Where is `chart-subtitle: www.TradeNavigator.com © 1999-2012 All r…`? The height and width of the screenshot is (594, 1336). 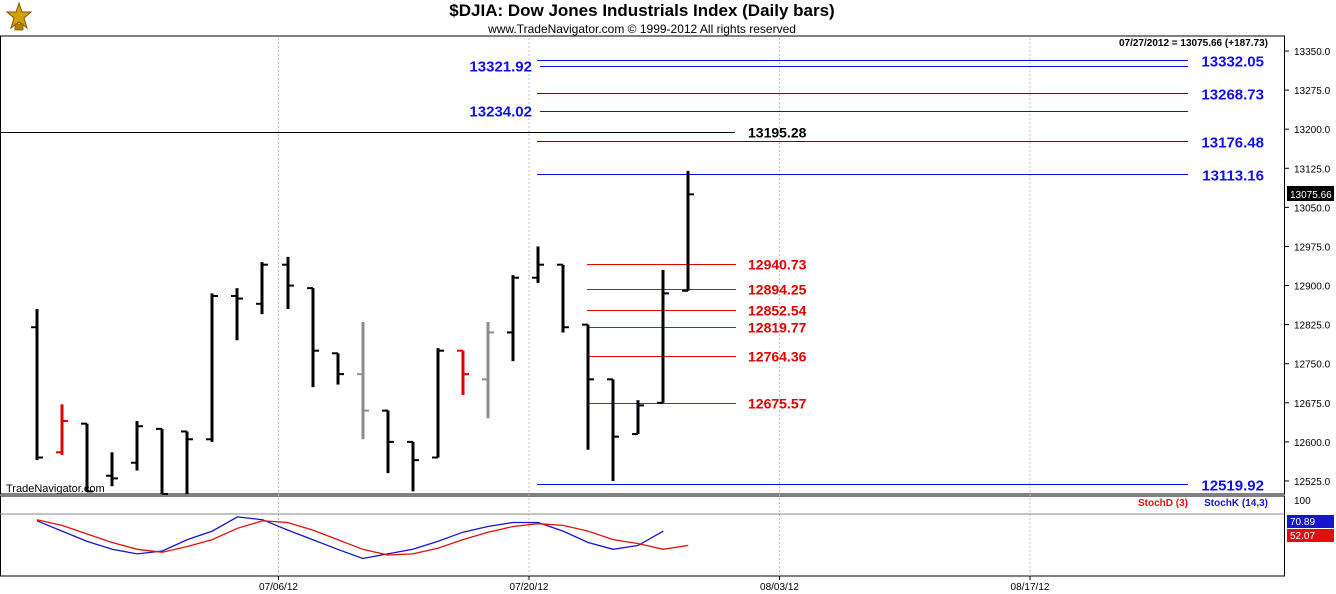 chart-subtitle: www.TradeNavigator.com © 1999-2012 All r… is located at coordinates (642, 29).